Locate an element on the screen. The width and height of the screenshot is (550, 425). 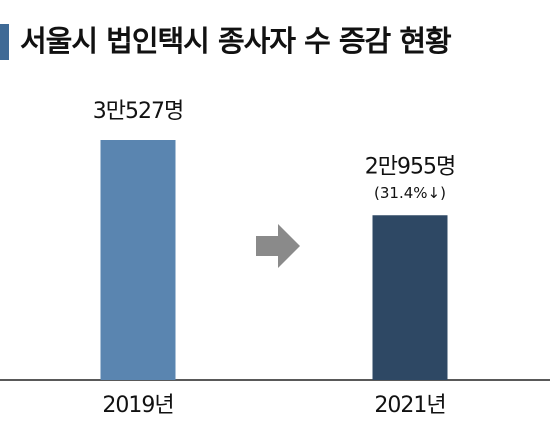
x-tick-label: 2021년 is located at coordinates (409, 405).